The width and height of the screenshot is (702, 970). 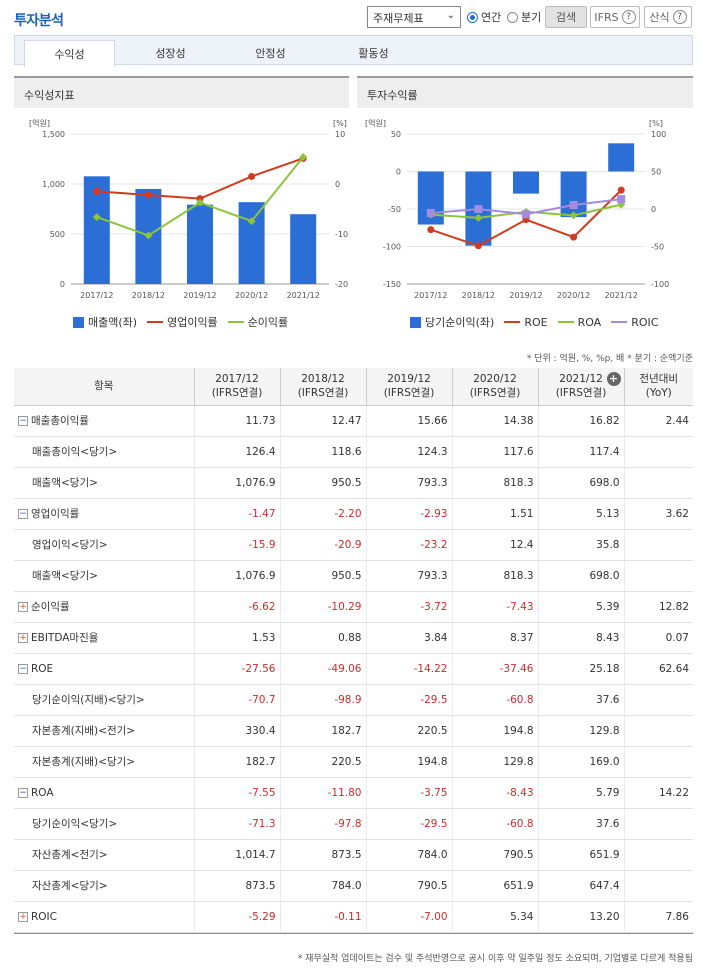 I want to click on tab-activity: 활동성, so click(x=373, y=53).